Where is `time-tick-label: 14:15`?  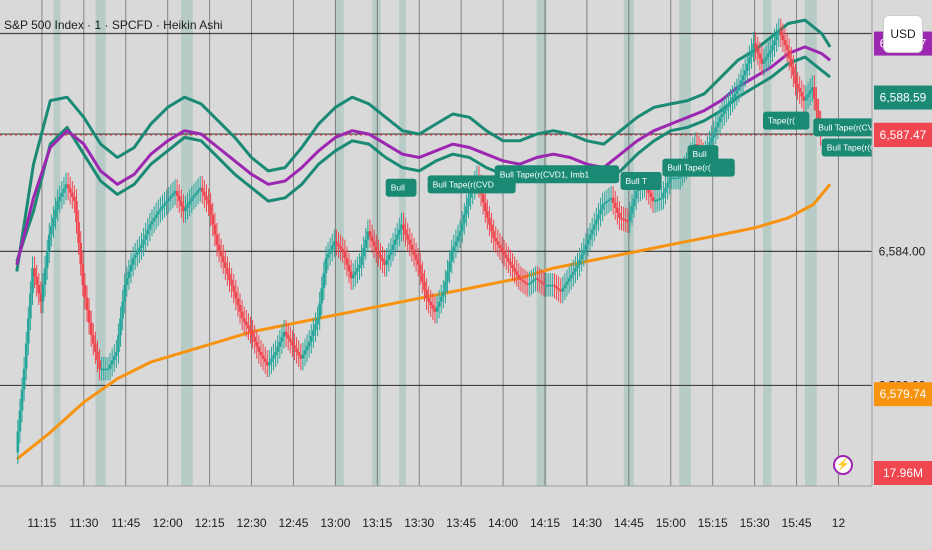 time-tick-label: 14:15 is located at coordinates (545, 523).